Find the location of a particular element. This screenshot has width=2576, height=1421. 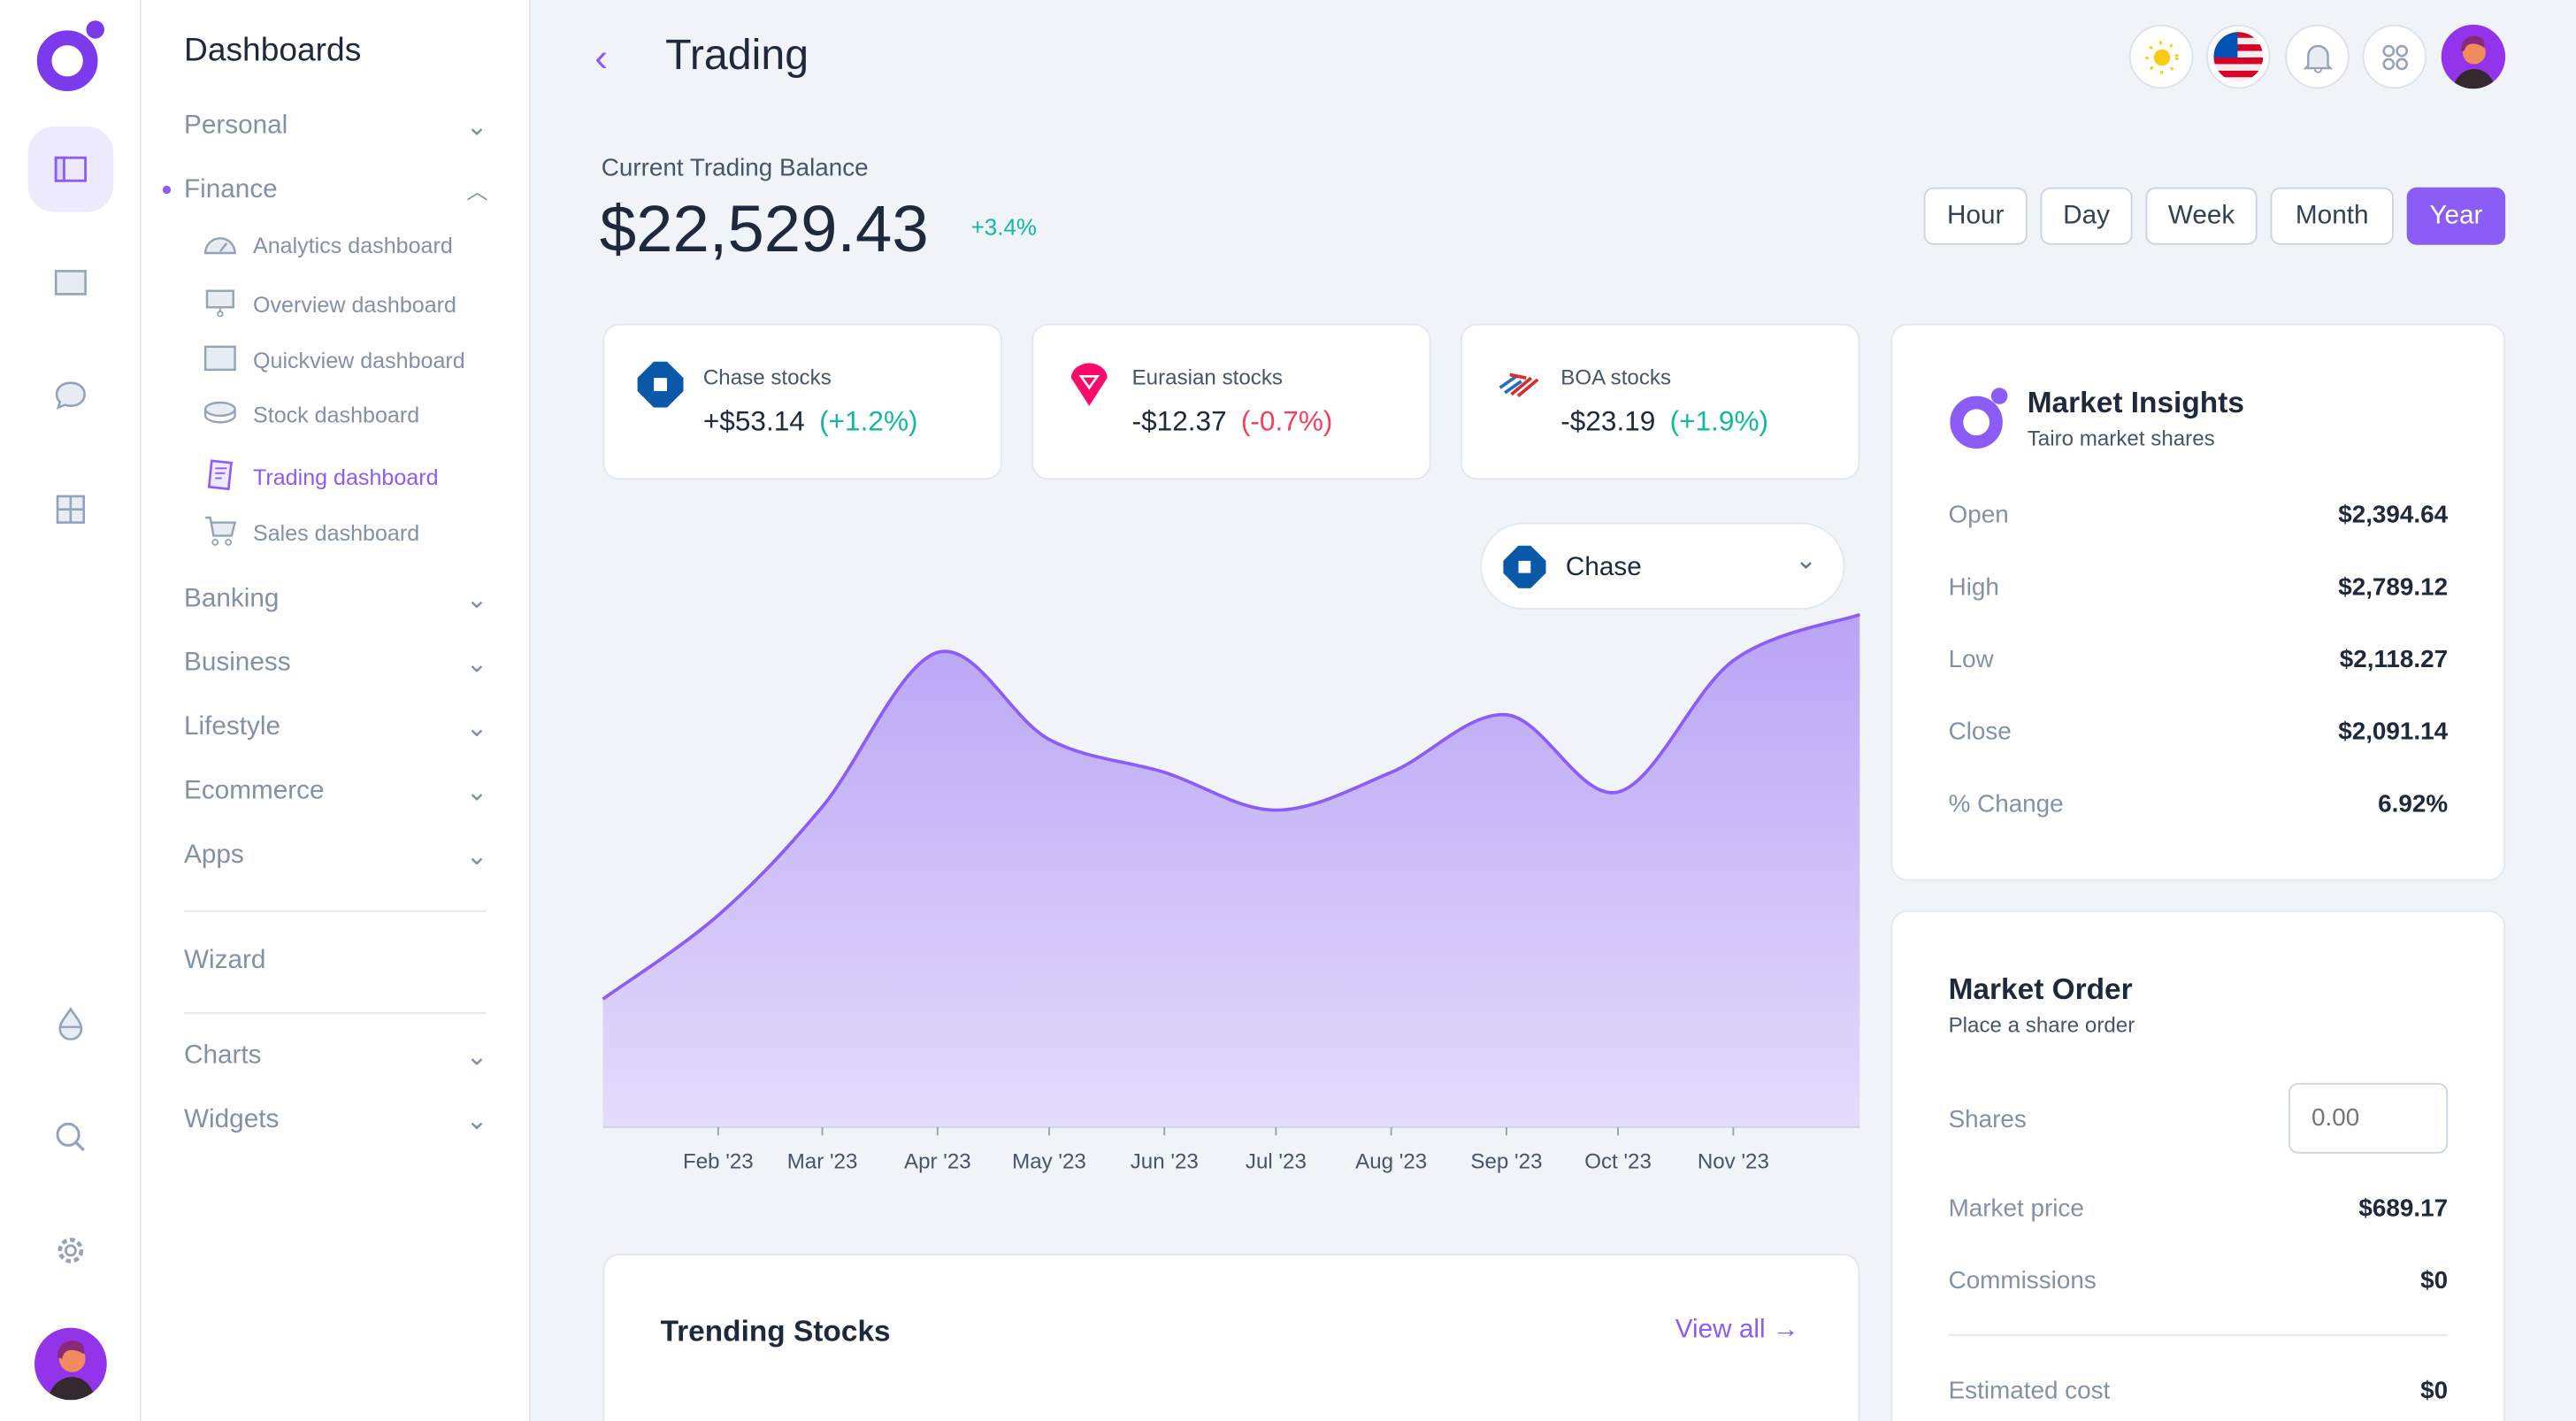

insights-subtitle: Tairo market shares is located at coordinates (2121, 438).